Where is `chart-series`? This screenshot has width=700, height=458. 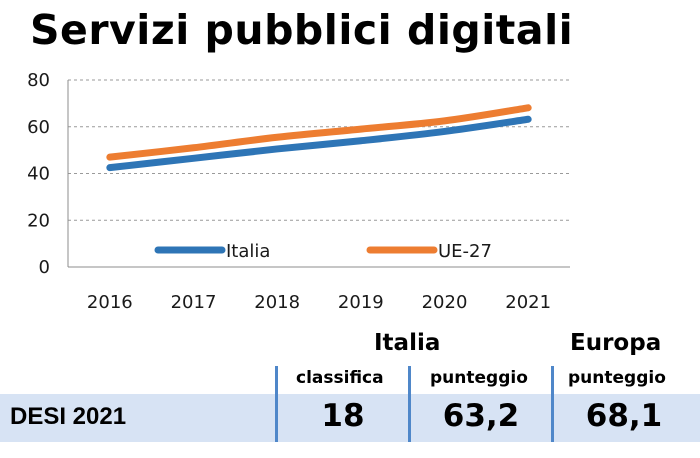 chart-series is located at coordinates (319, 138).